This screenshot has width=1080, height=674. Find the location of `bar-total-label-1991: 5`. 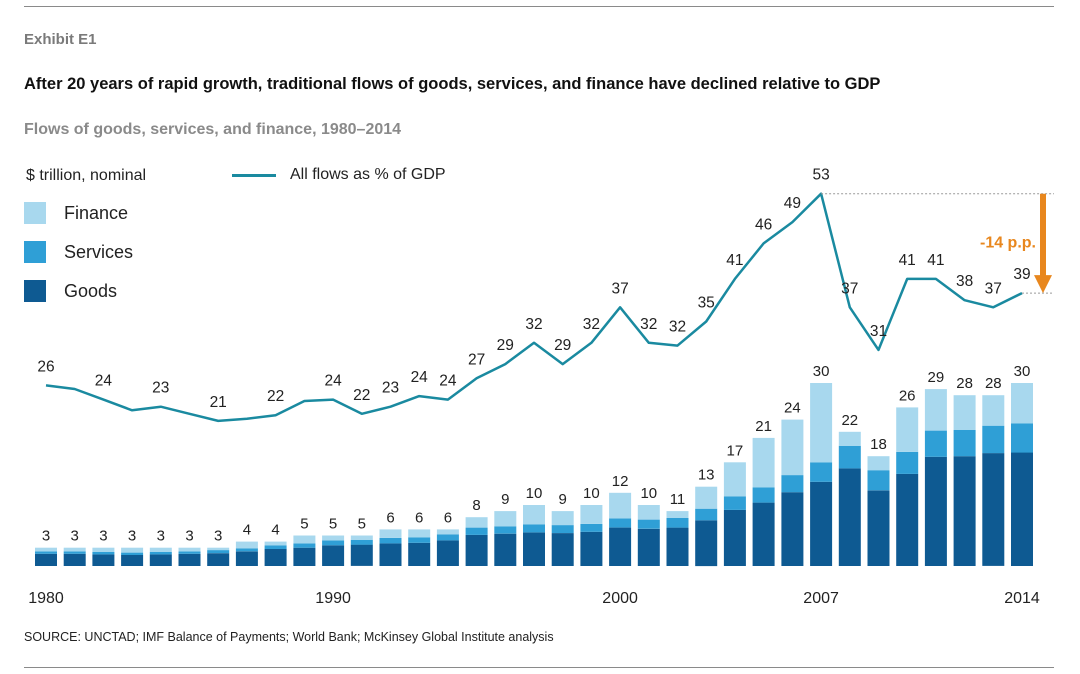

bar-total-label-1991: 5 is located at coordinates (362, 524).